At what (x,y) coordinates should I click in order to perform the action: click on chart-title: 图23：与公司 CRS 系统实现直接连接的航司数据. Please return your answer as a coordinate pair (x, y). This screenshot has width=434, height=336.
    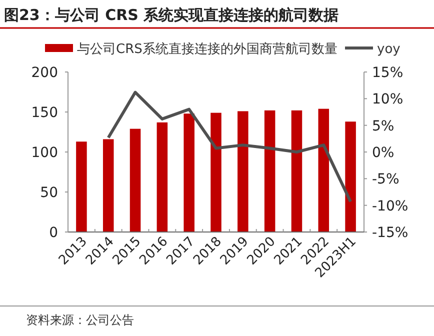
    Looking at the image, I should click on (171, 15).